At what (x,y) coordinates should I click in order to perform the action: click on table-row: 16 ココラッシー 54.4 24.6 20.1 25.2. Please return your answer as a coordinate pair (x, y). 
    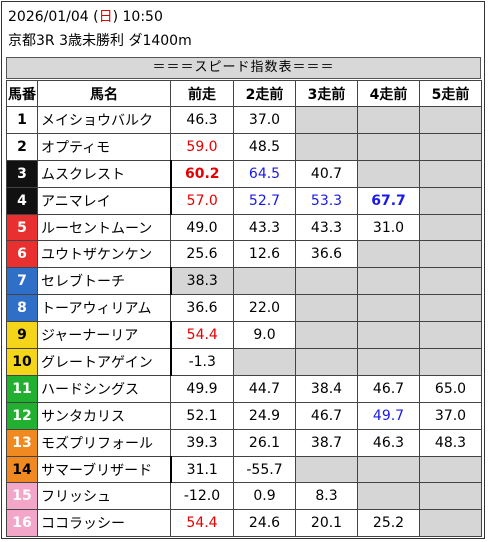
    Looking at the image, I should click on (244, 523).